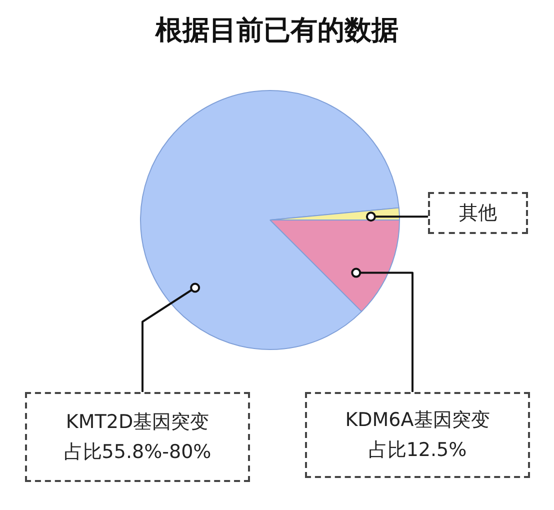 The image size is (554, 510). I want to click on slice-label: KDM6A基因突变, so click(417, 420).